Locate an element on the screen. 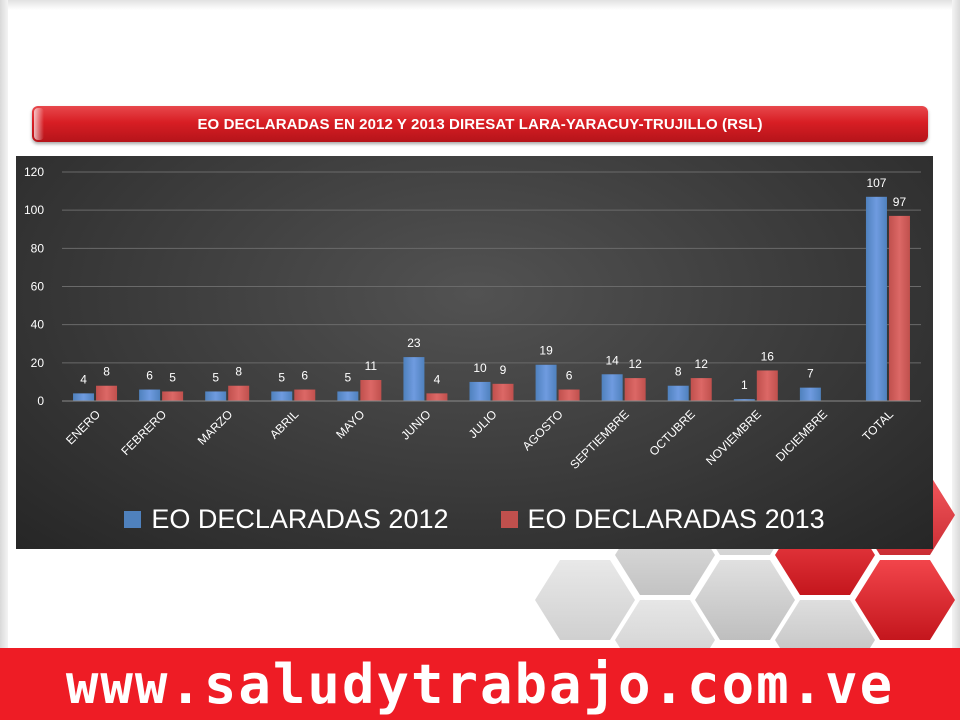 This screenshot has width=960, height=720. bar-2012-enero is located at coordinates (84, 397).